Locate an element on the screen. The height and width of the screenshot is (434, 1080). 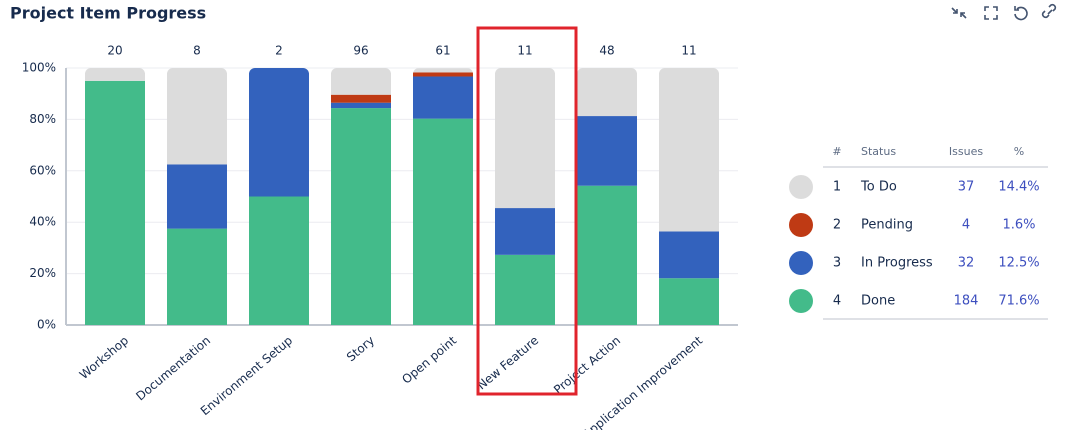
legend-label: Done is located at coordinates (878, 301).